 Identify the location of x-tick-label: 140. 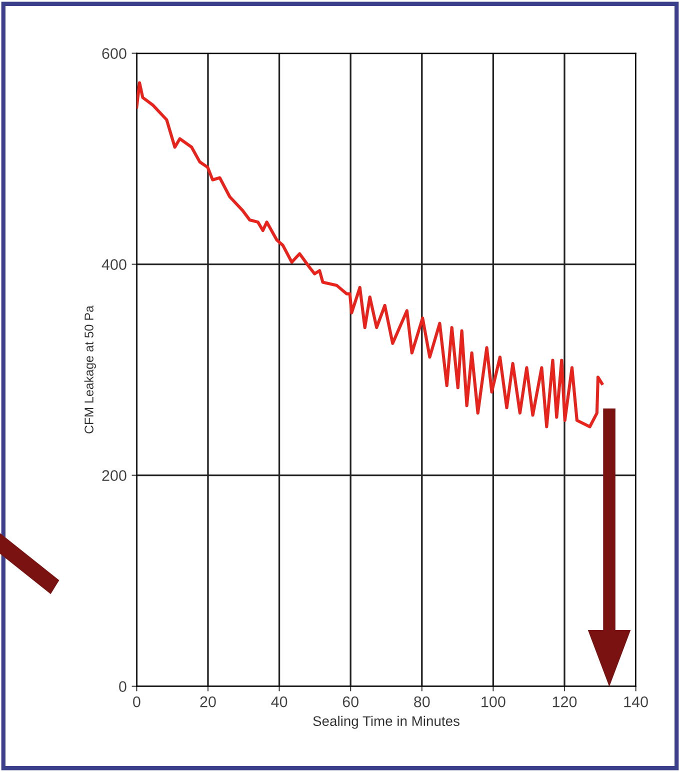
(636, 702).